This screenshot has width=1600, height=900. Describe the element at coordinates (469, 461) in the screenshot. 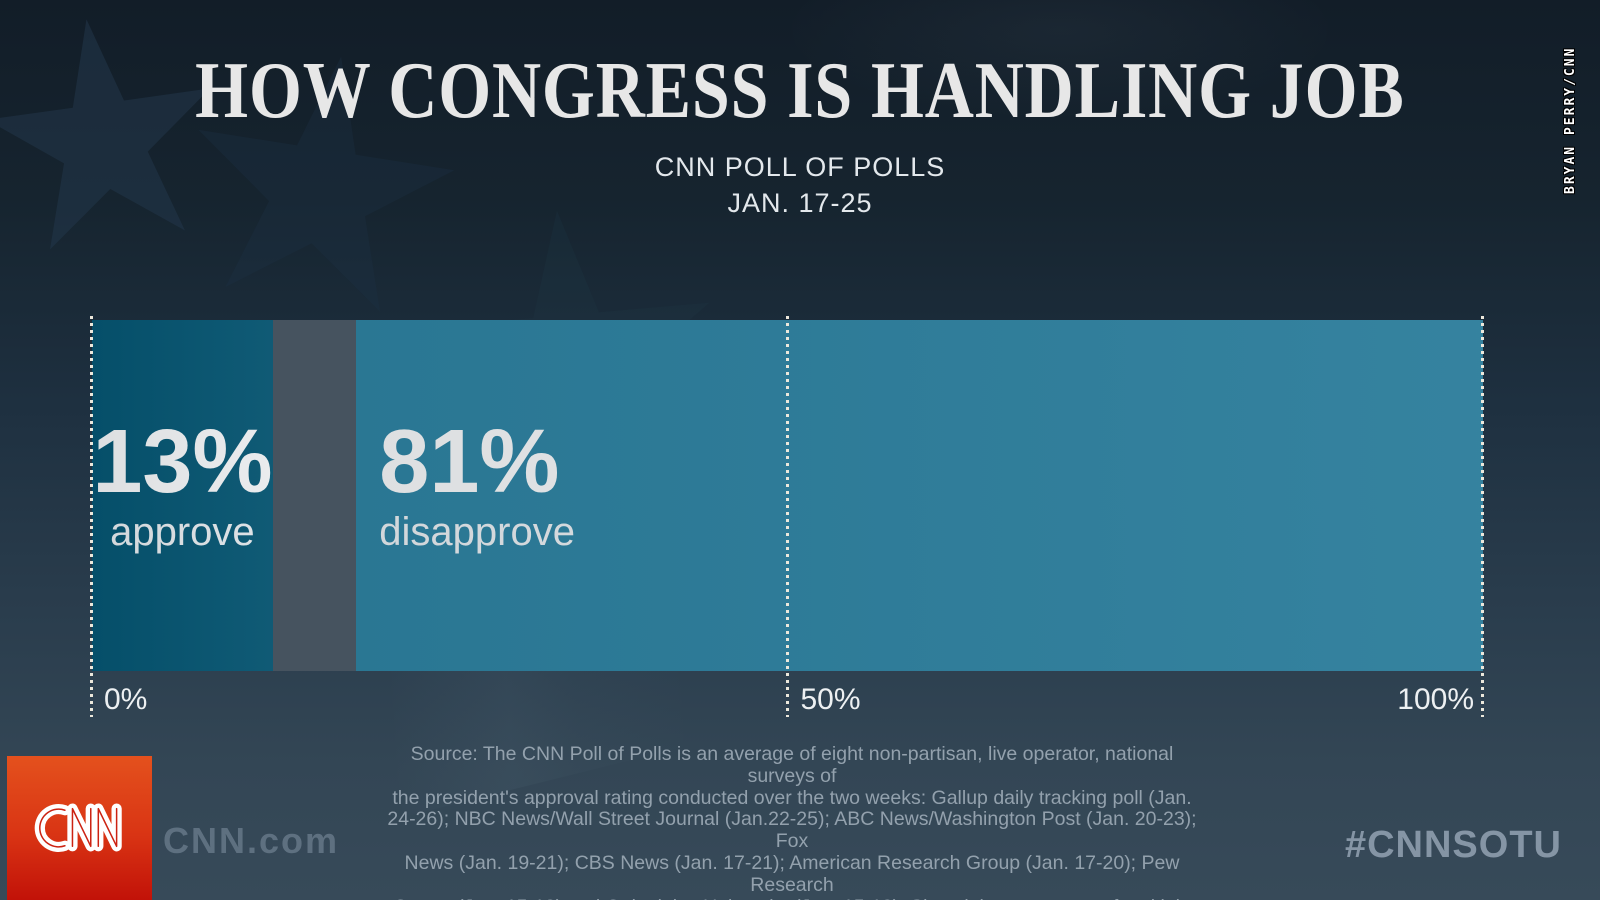

I see `disapprove-value: 81%` at that location.